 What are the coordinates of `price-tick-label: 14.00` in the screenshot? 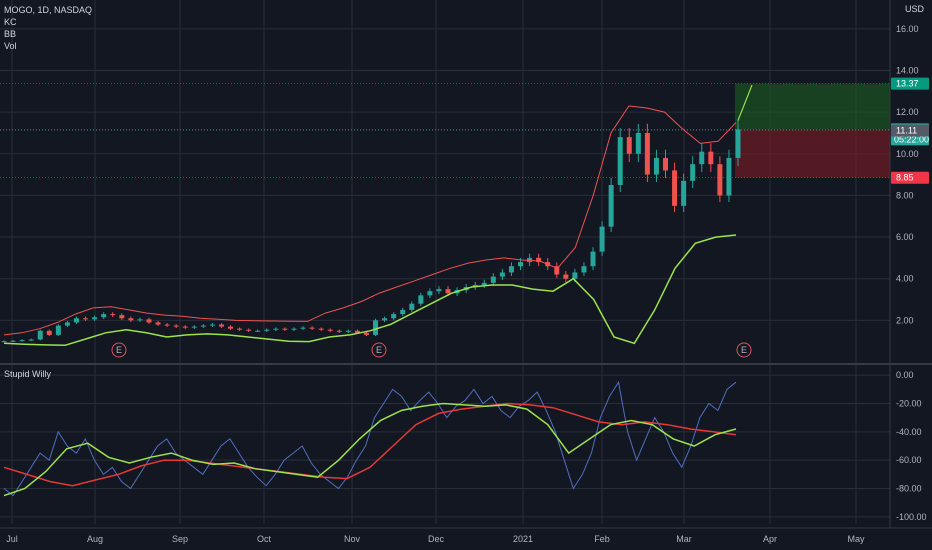 It's located at (907, 70).